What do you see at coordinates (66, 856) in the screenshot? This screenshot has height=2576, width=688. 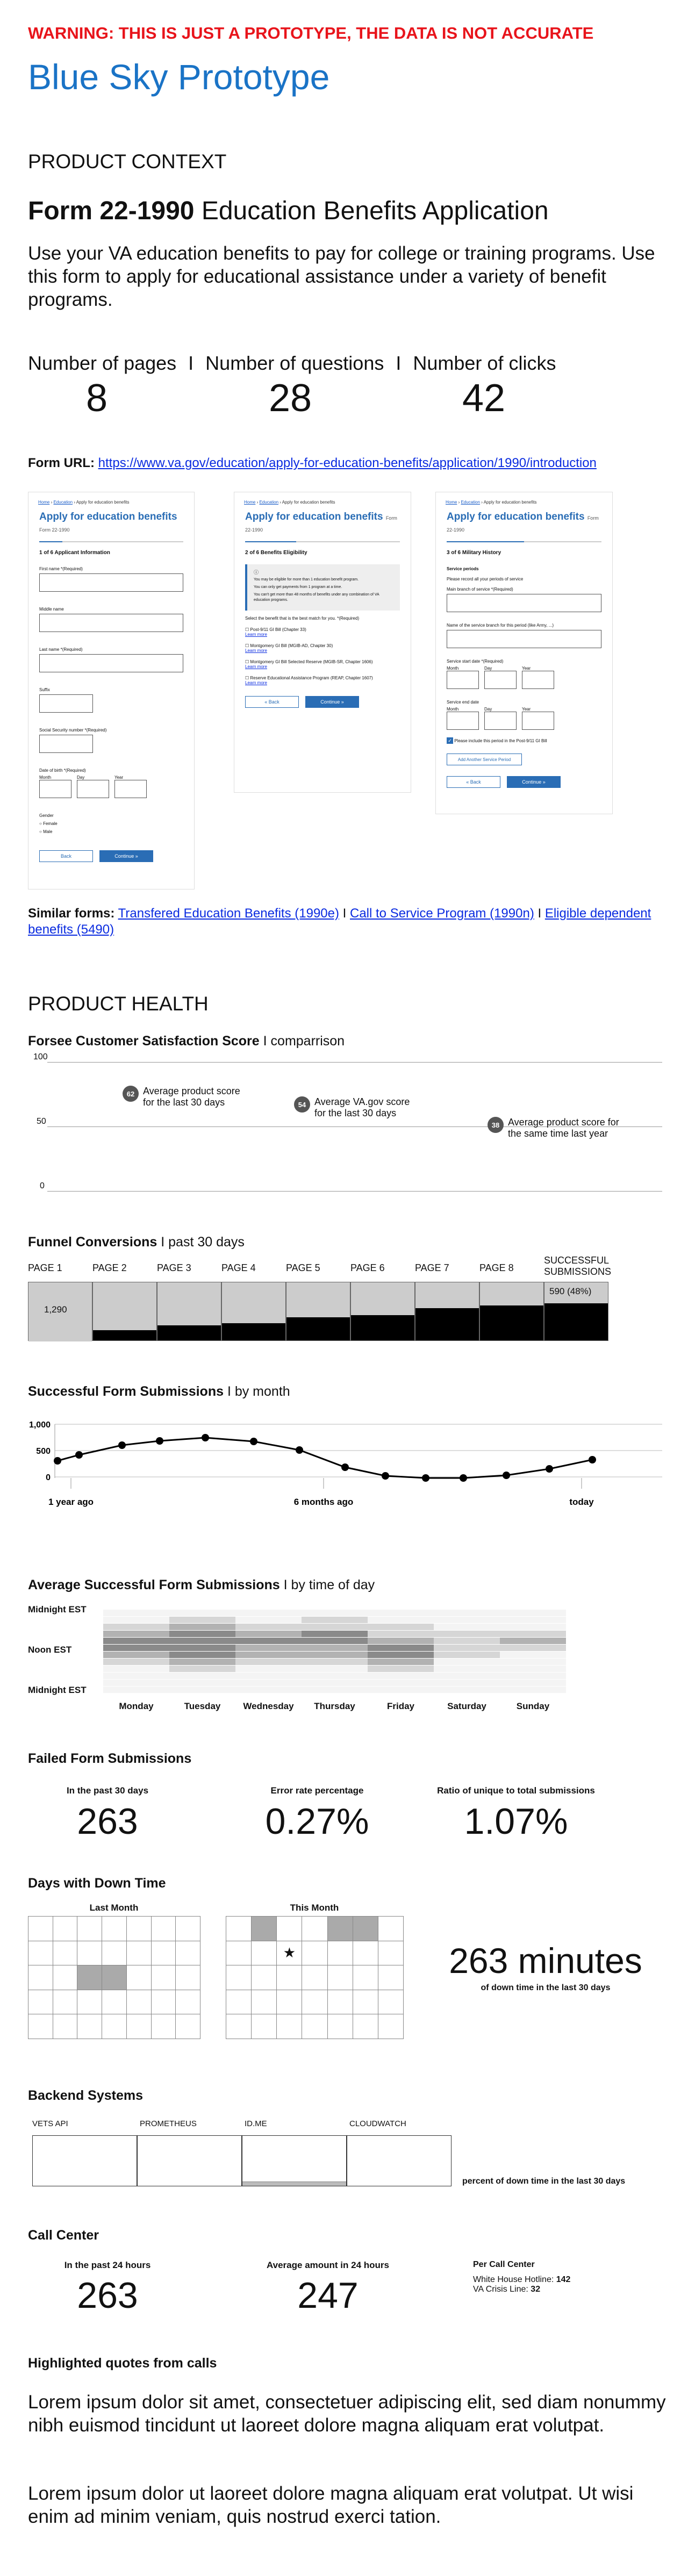 I see `back-button: Back` at bounding box center [66, 856].